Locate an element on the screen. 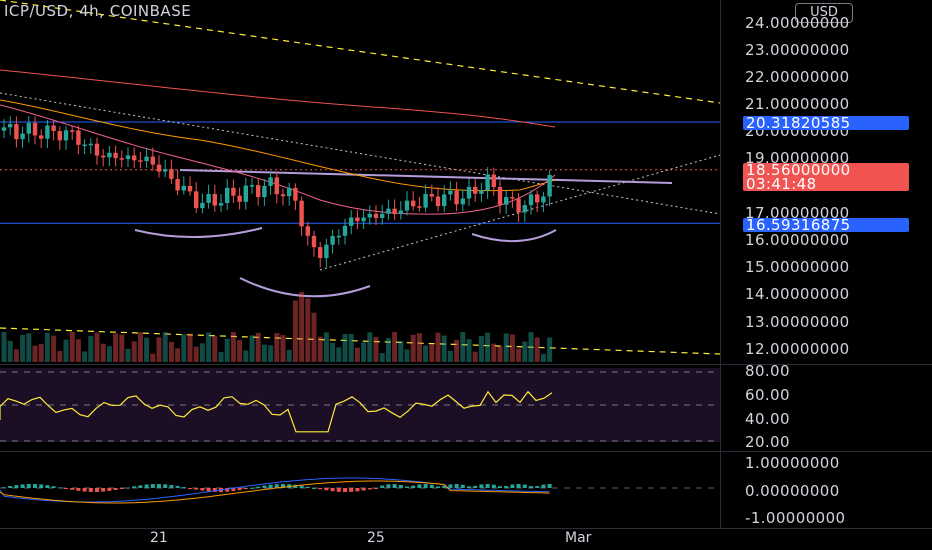  time-axis-label: Mar is located at coordinates (578, 538).